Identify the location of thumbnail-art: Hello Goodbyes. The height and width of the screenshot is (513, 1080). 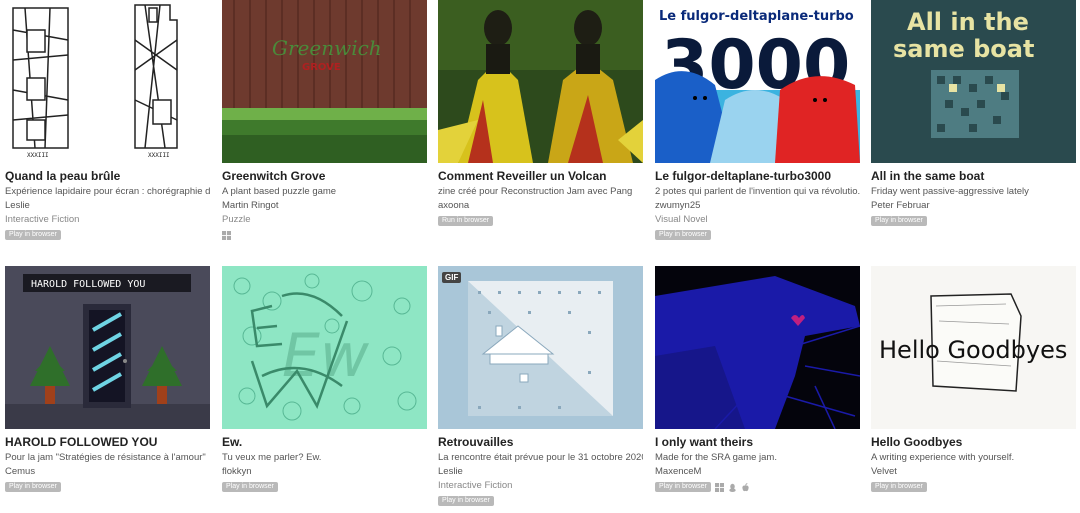
(973, 347).